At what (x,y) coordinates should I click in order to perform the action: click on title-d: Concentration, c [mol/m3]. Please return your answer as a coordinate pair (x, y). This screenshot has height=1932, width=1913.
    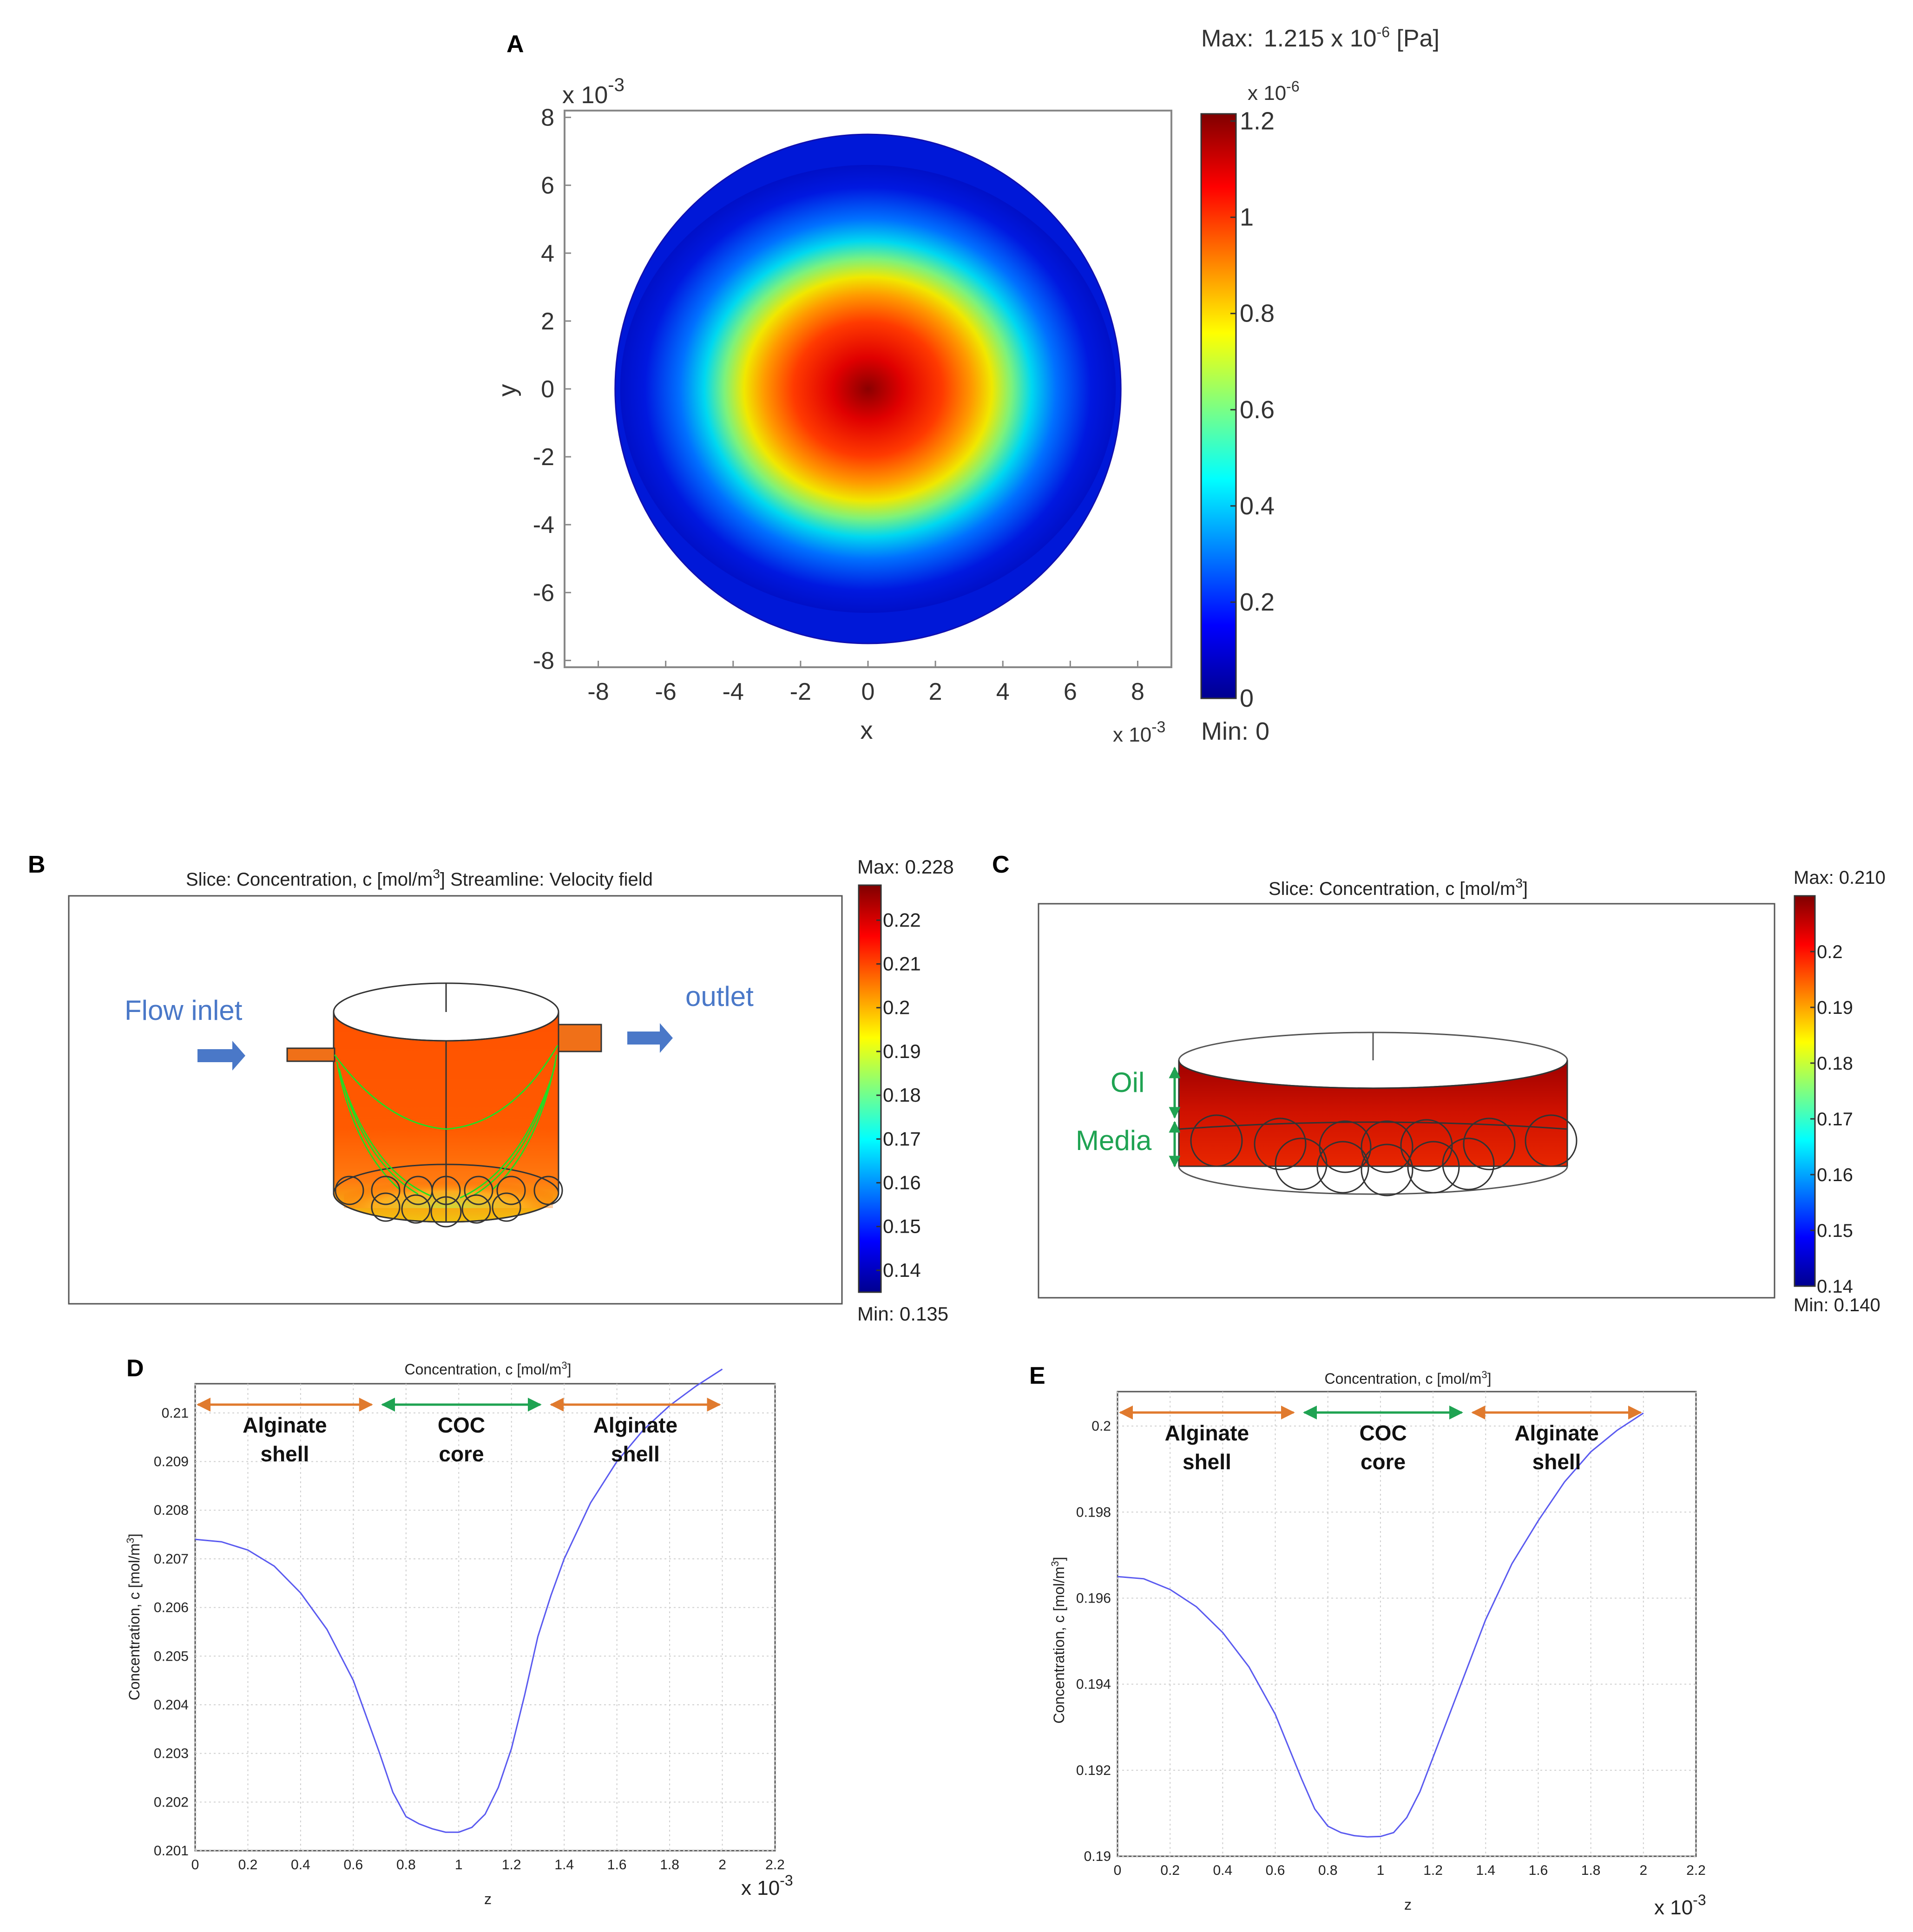
    Looking at the image, I should click on (488, 1369).